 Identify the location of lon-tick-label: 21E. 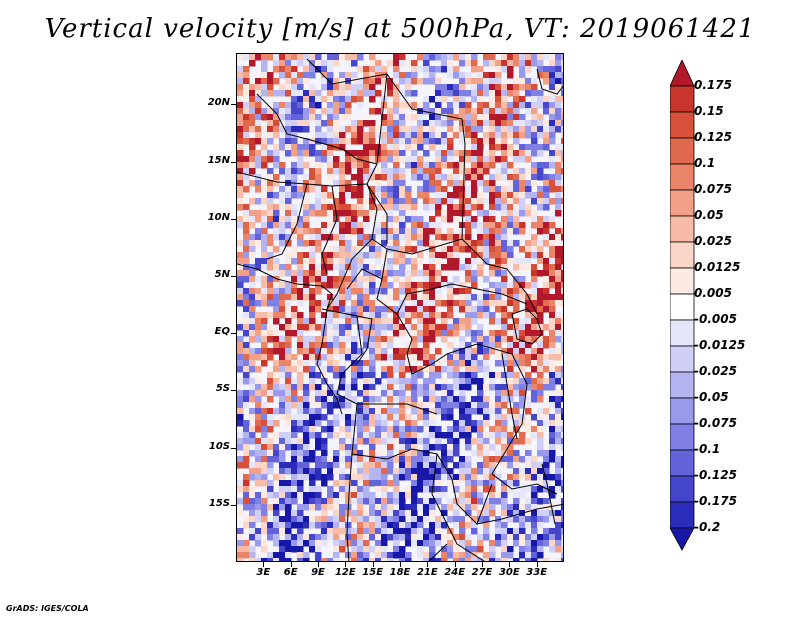
(427, 572).